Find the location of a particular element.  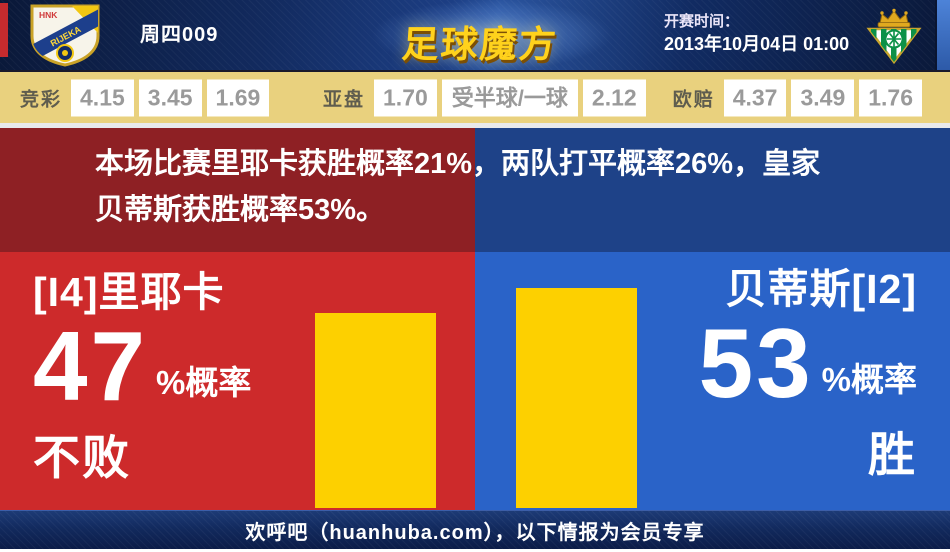

away-percent-suffix: %概率 is located at coordinates (869, 380).